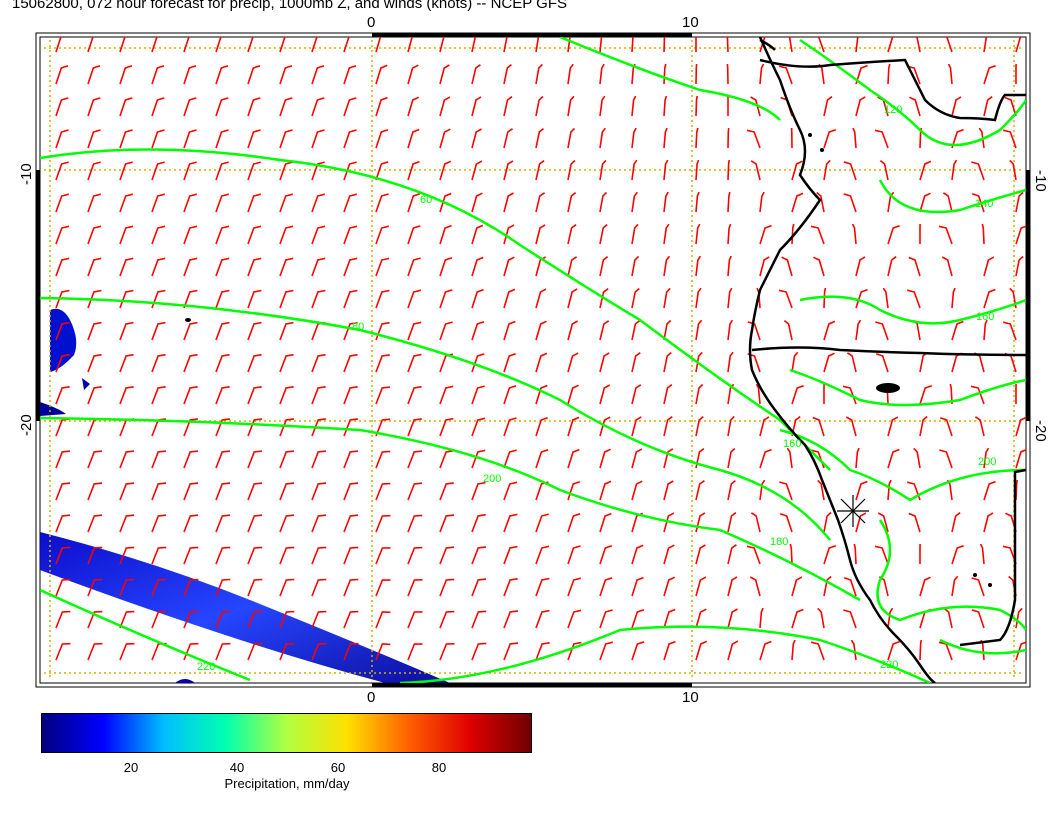 This screenshot has width=1056, height=816. Describe the element at coordinates (792, 444) in the screenshot. I see `contour-label: 160` at that location.